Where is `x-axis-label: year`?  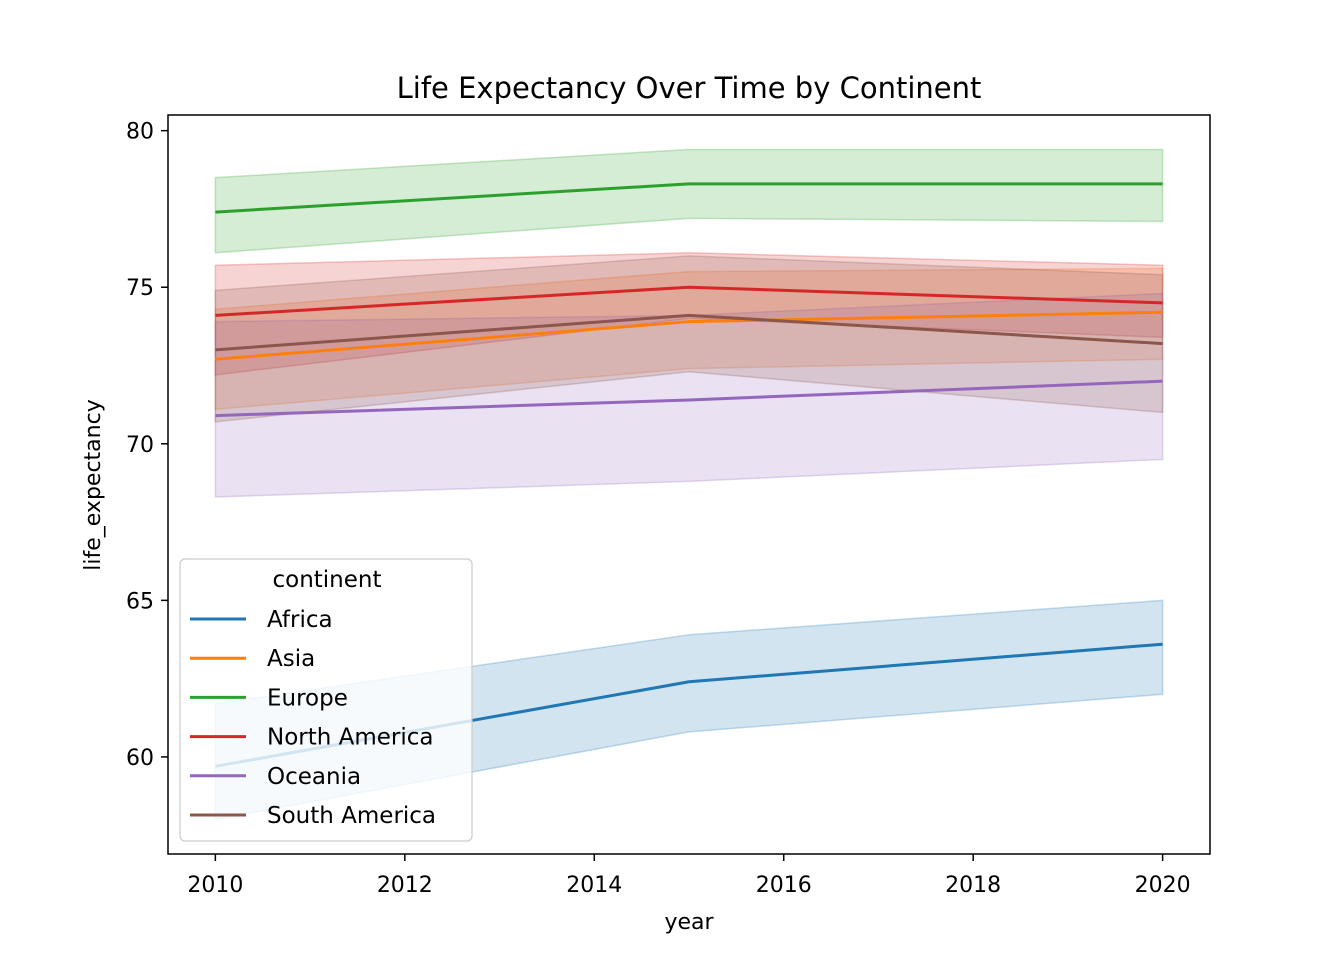
x-axis-label: year is located at coordinates (689, 922).